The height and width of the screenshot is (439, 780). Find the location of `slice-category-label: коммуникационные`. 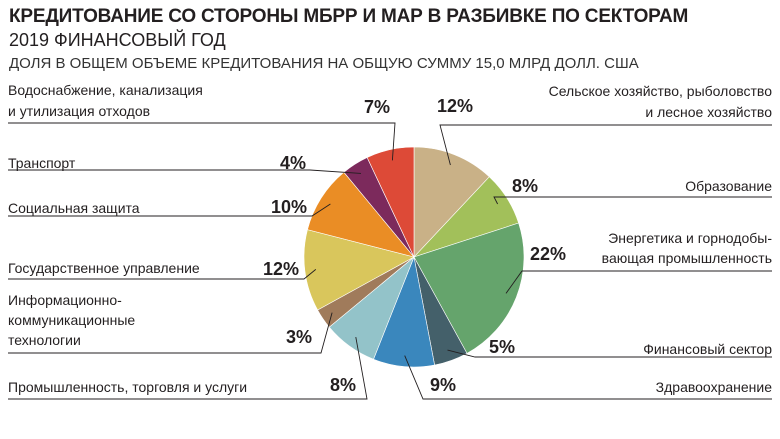

slice-category-label: коммуникационные is located at coordinates (71, 320).